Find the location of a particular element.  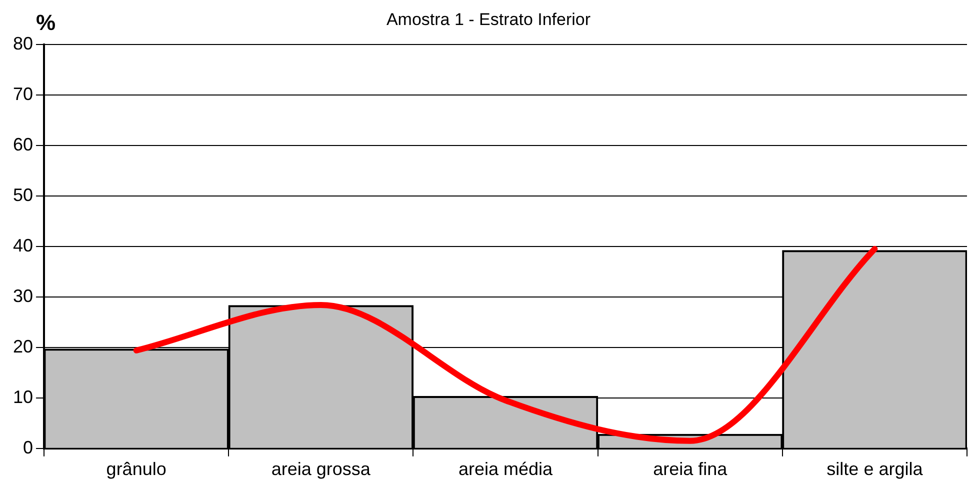

x-tick-label: grânulo is located at coordinates (136, 469).